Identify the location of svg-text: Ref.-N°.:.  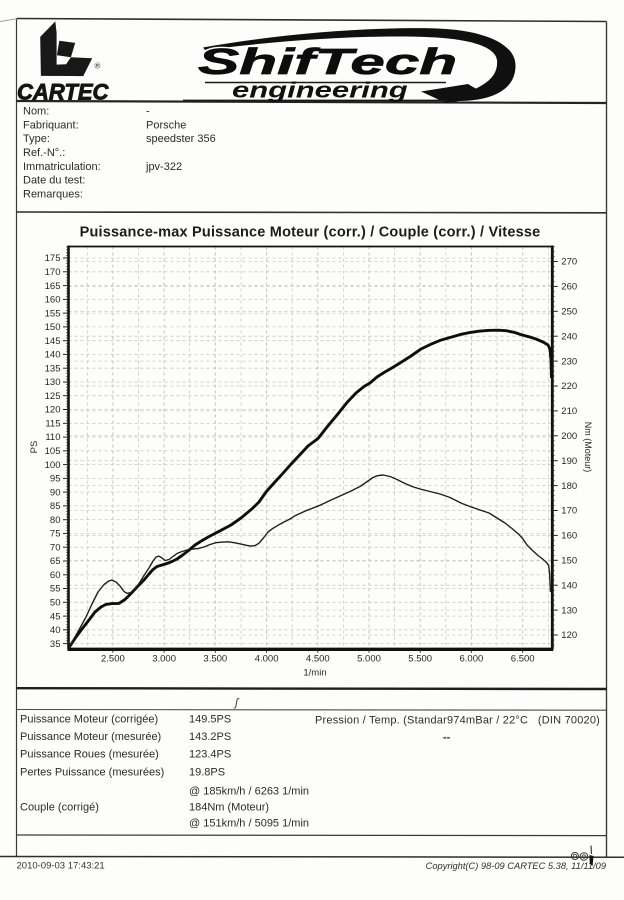
(44, 153).